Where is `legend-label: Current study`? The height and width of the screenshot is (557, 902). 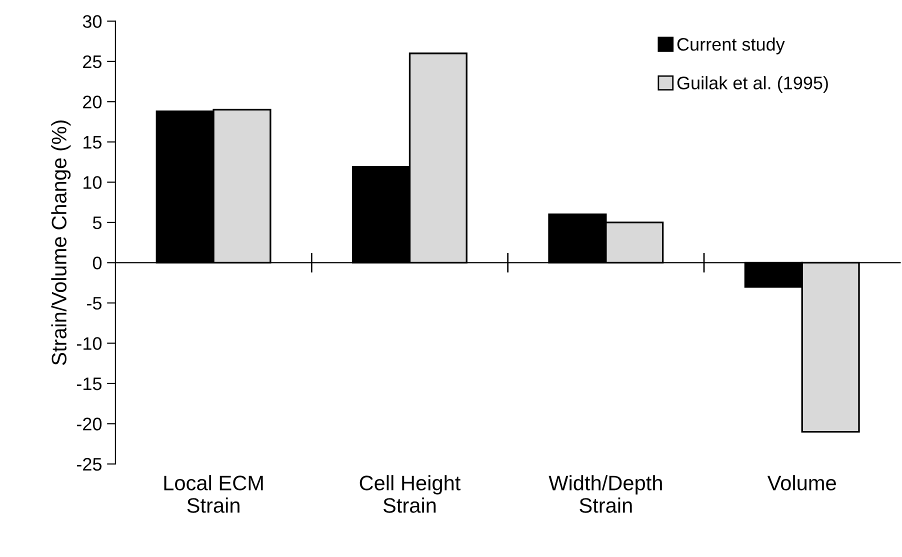
legend-label: Current study is located at coordinates (731, 46).